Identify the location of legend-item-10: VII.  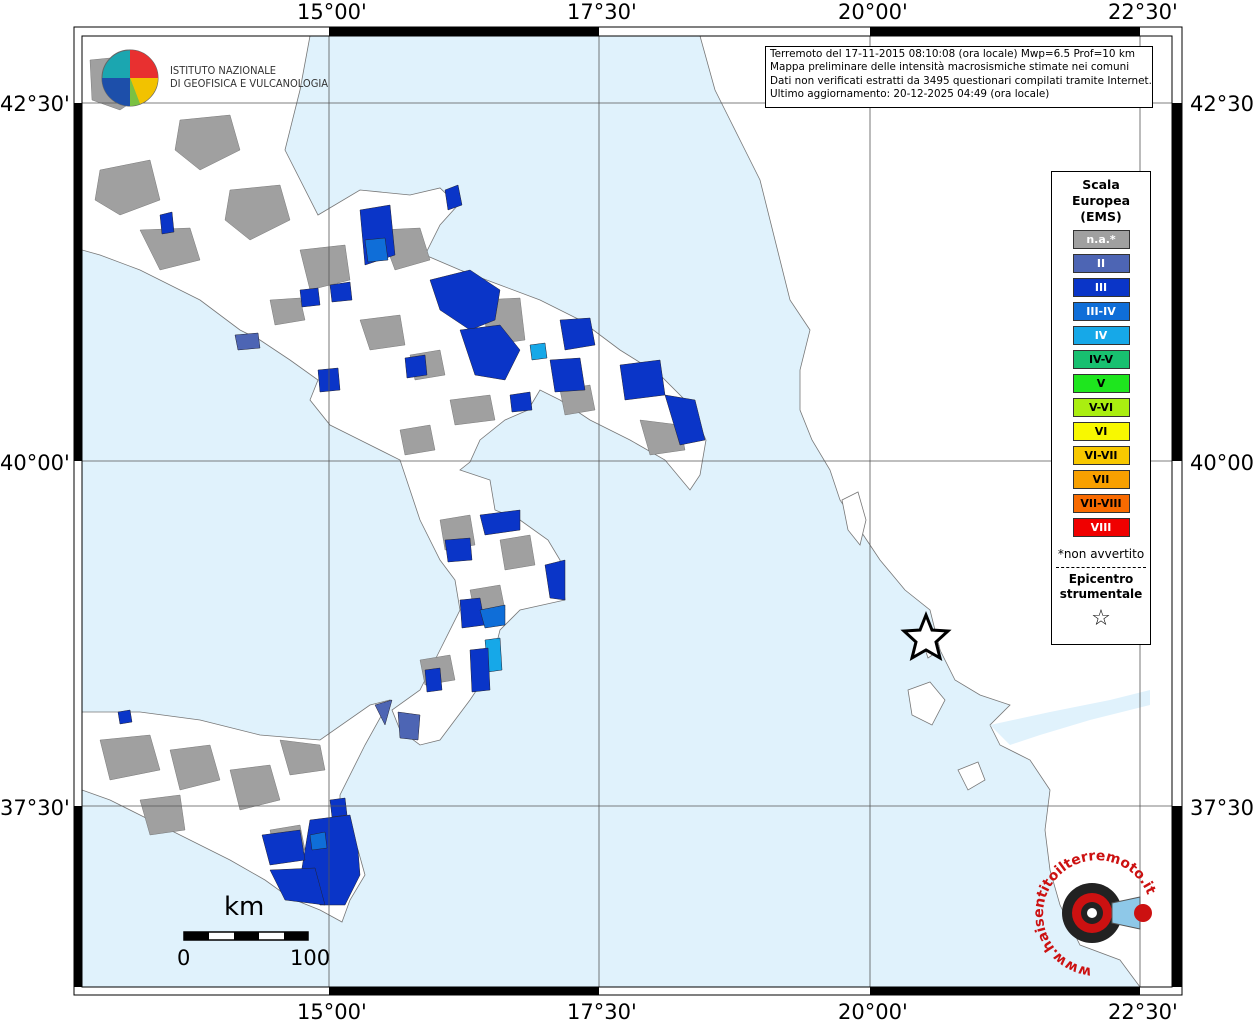
(1101, 479).